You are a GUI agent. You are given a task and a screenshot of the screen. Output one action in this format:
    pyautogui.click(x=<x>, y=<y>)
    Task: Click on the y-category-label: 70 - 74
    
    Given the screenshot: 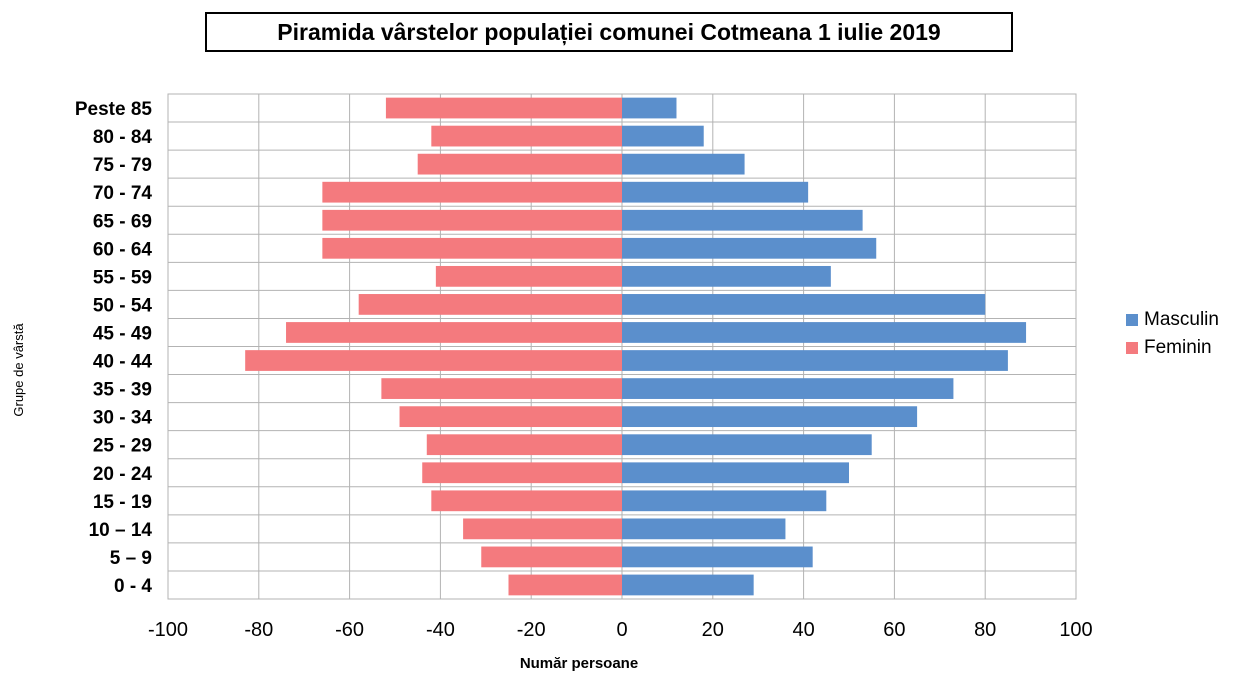 What is the action you would take?
    pyautogui.click(x=123, y=193)
    